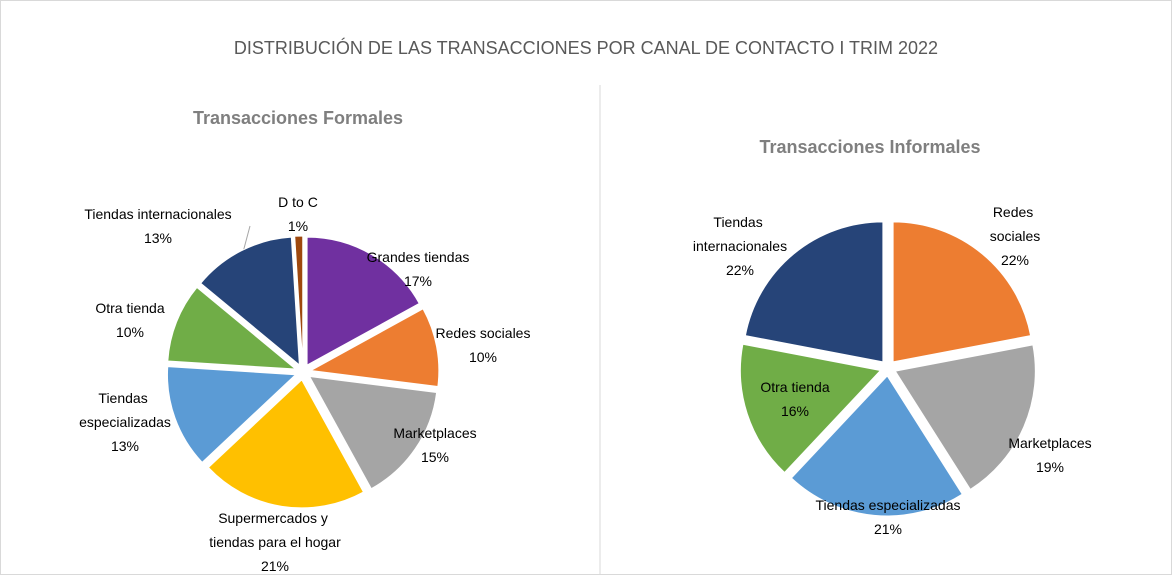 This screenshot has width=1172, height=575. Describe the element at coordinates (435, 457) in the screenshot. I see `slice-value-label: 15%` at that location.